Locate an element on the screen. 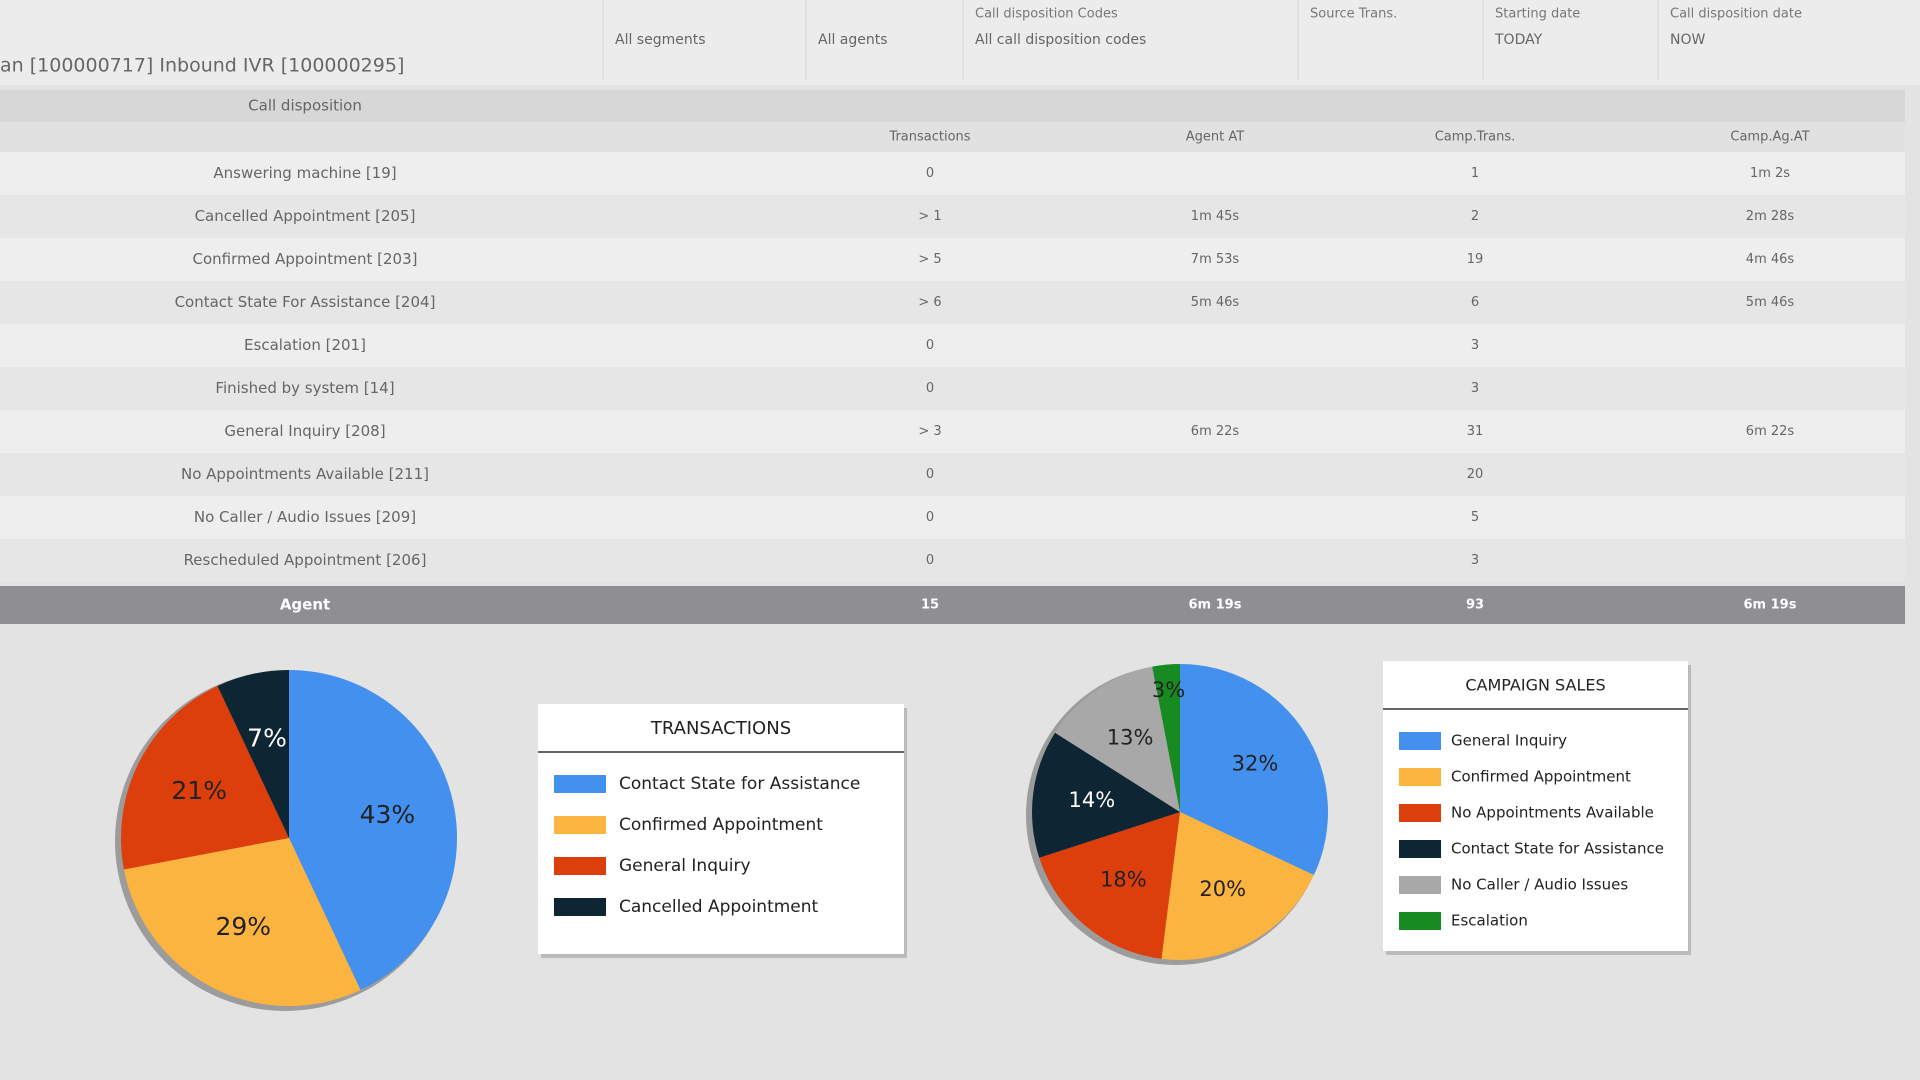  footer-cell: 15 is located at coordinates (930, 605).